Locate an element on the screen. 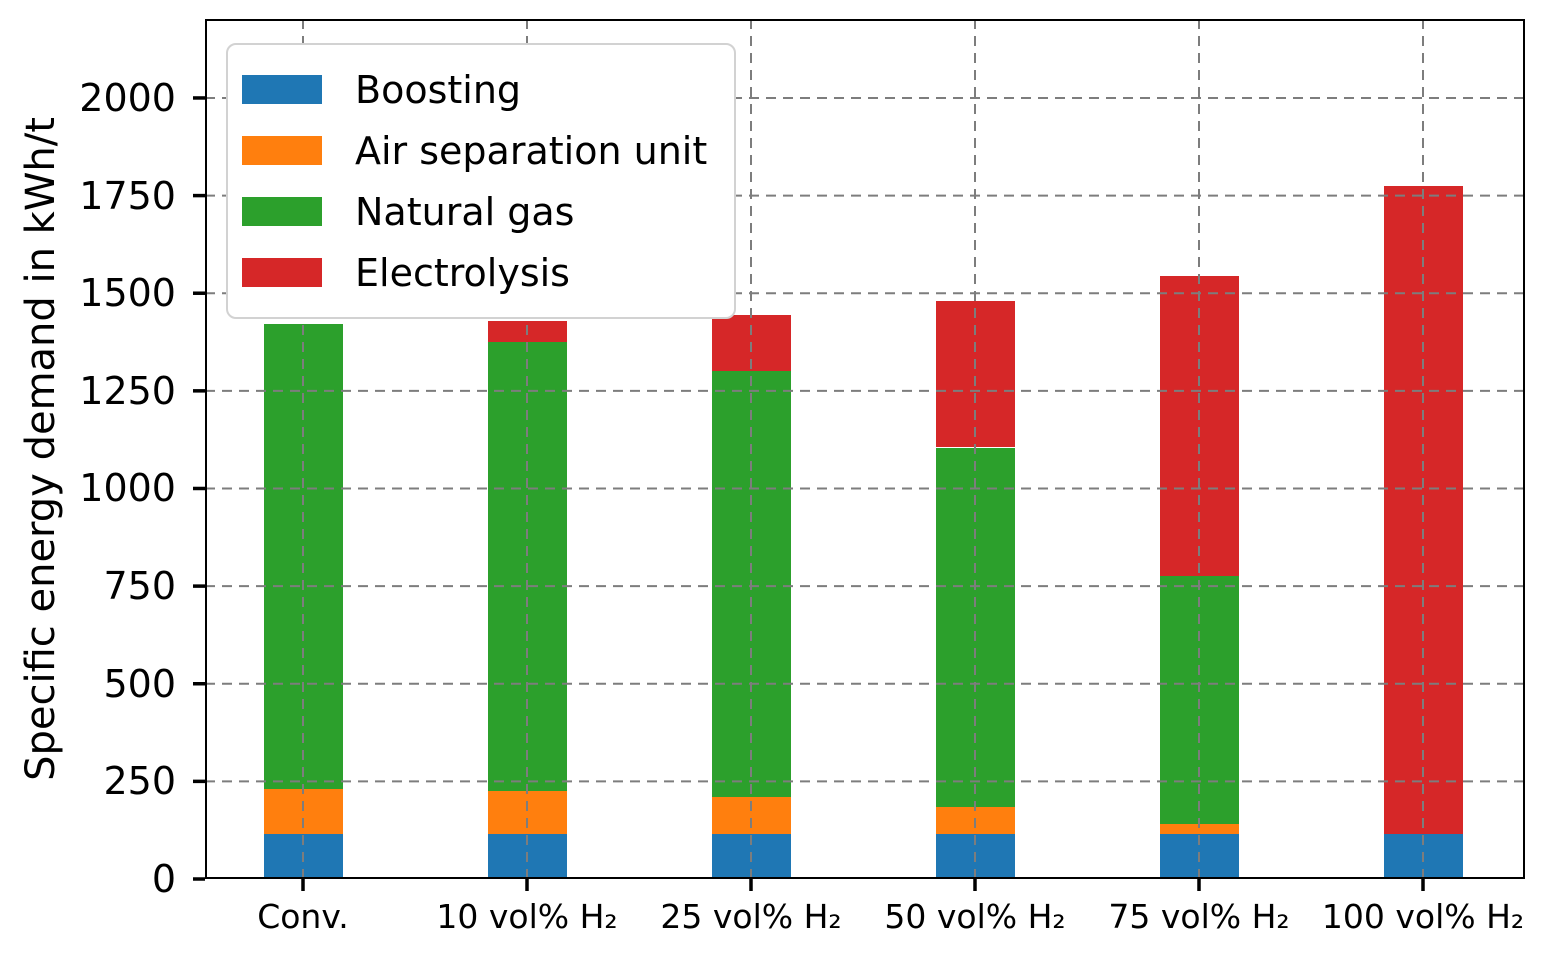 This screenshot has height=963, width=1549. x-tick-label: 100 vol% H₂ is located at coordinates (1423, 916).